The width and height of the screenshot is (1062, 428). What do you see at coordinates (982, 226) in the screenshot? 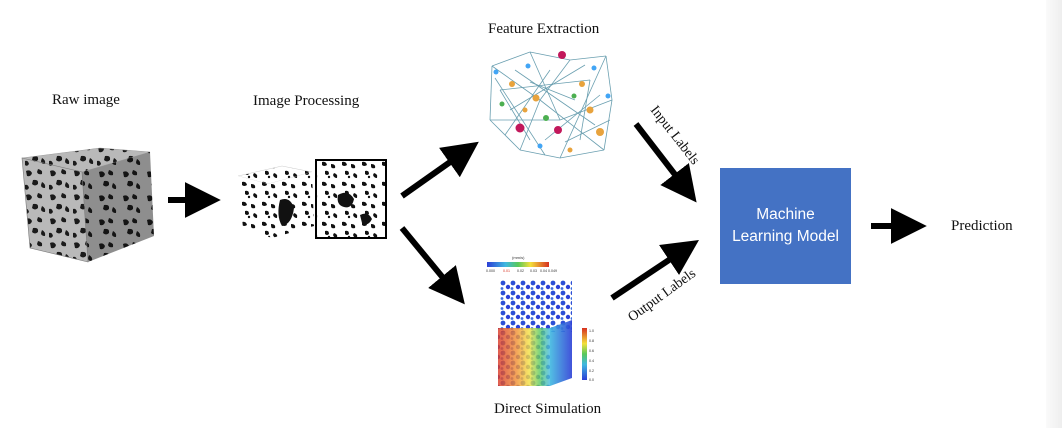
I see `prediction-label: Prediction` at bounding box center [982, 226].